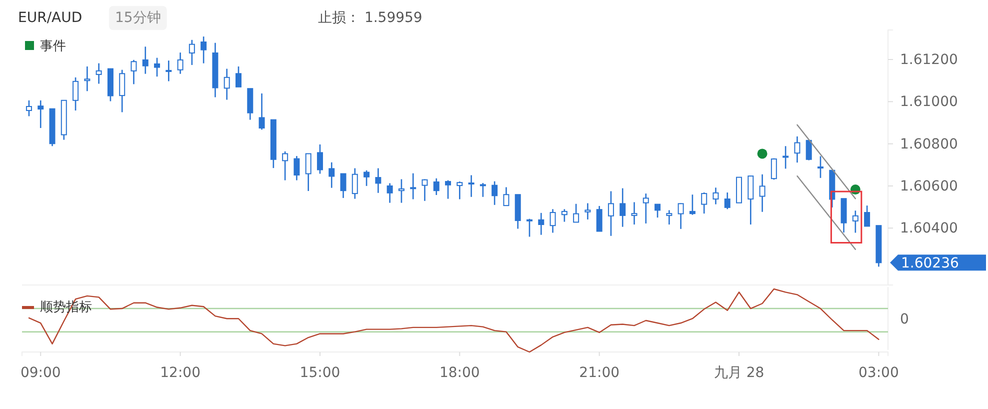 The height and width of the screenshot is (409, 988). What do you see at coordinates (904, 320) in the screenshot?
I see `text: 0` at bounding box center [904, 320].